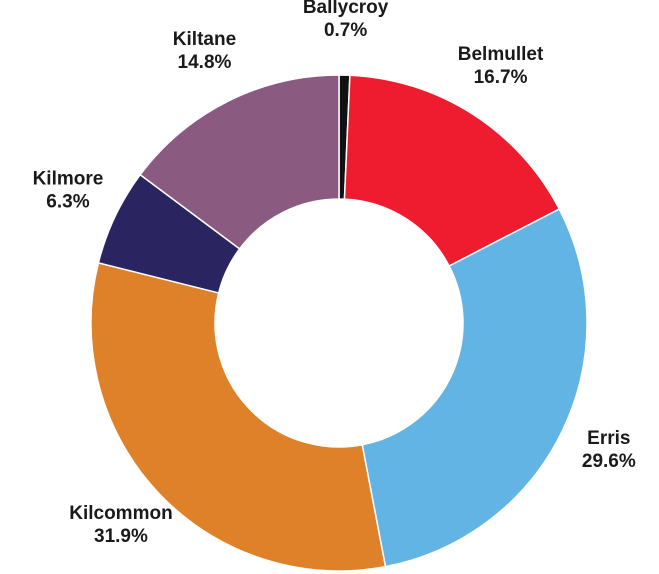  Describe the element at coordinates (501, 54) in the screenshot. I see `category-label: Belmullet` at that location.